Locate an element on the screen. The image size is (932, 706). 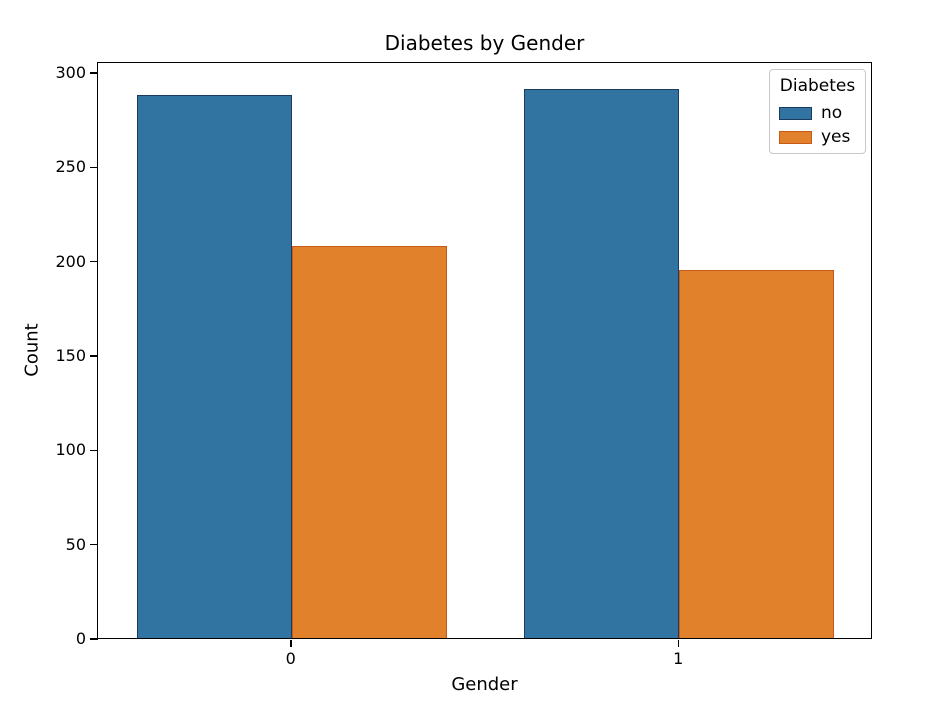
legend: Diabetes no yes is located at coordinates (817, 111).